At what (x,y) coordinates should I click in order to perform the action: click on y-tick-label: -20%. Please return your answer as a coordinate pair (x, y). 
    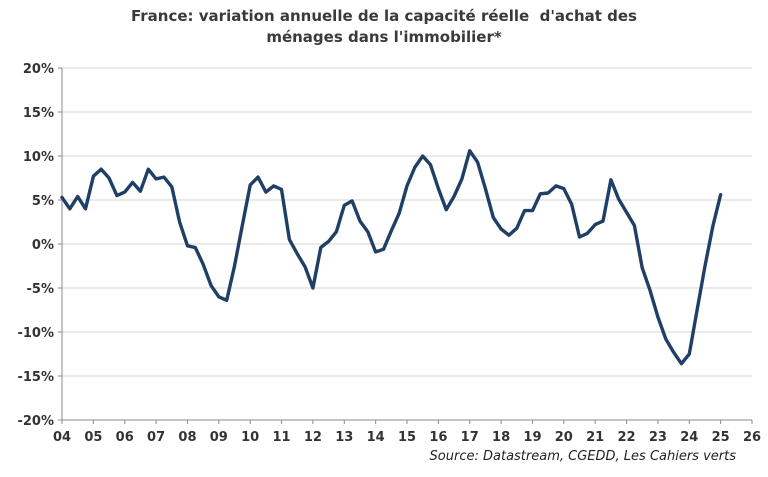
    Looking at the image, I should click on (35, 421).